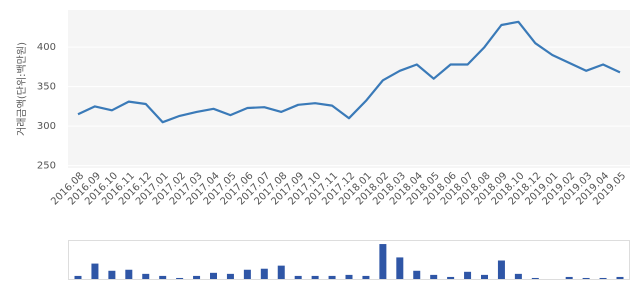  I want to click on y-axis-title: 거래금액(단위:백만원), so click(21, 89).